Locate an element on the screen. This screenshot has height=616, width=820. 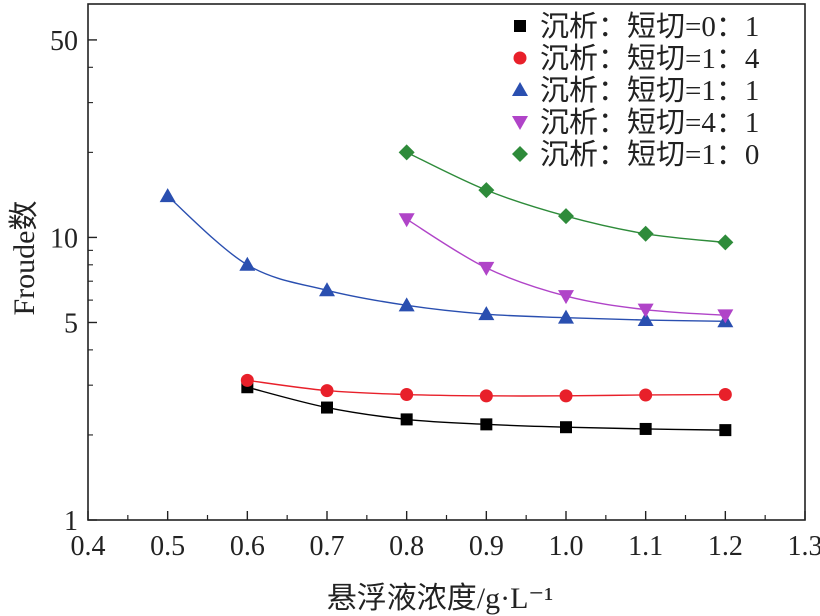
y-tick-label: 5 is located at coordinates (71, 323).